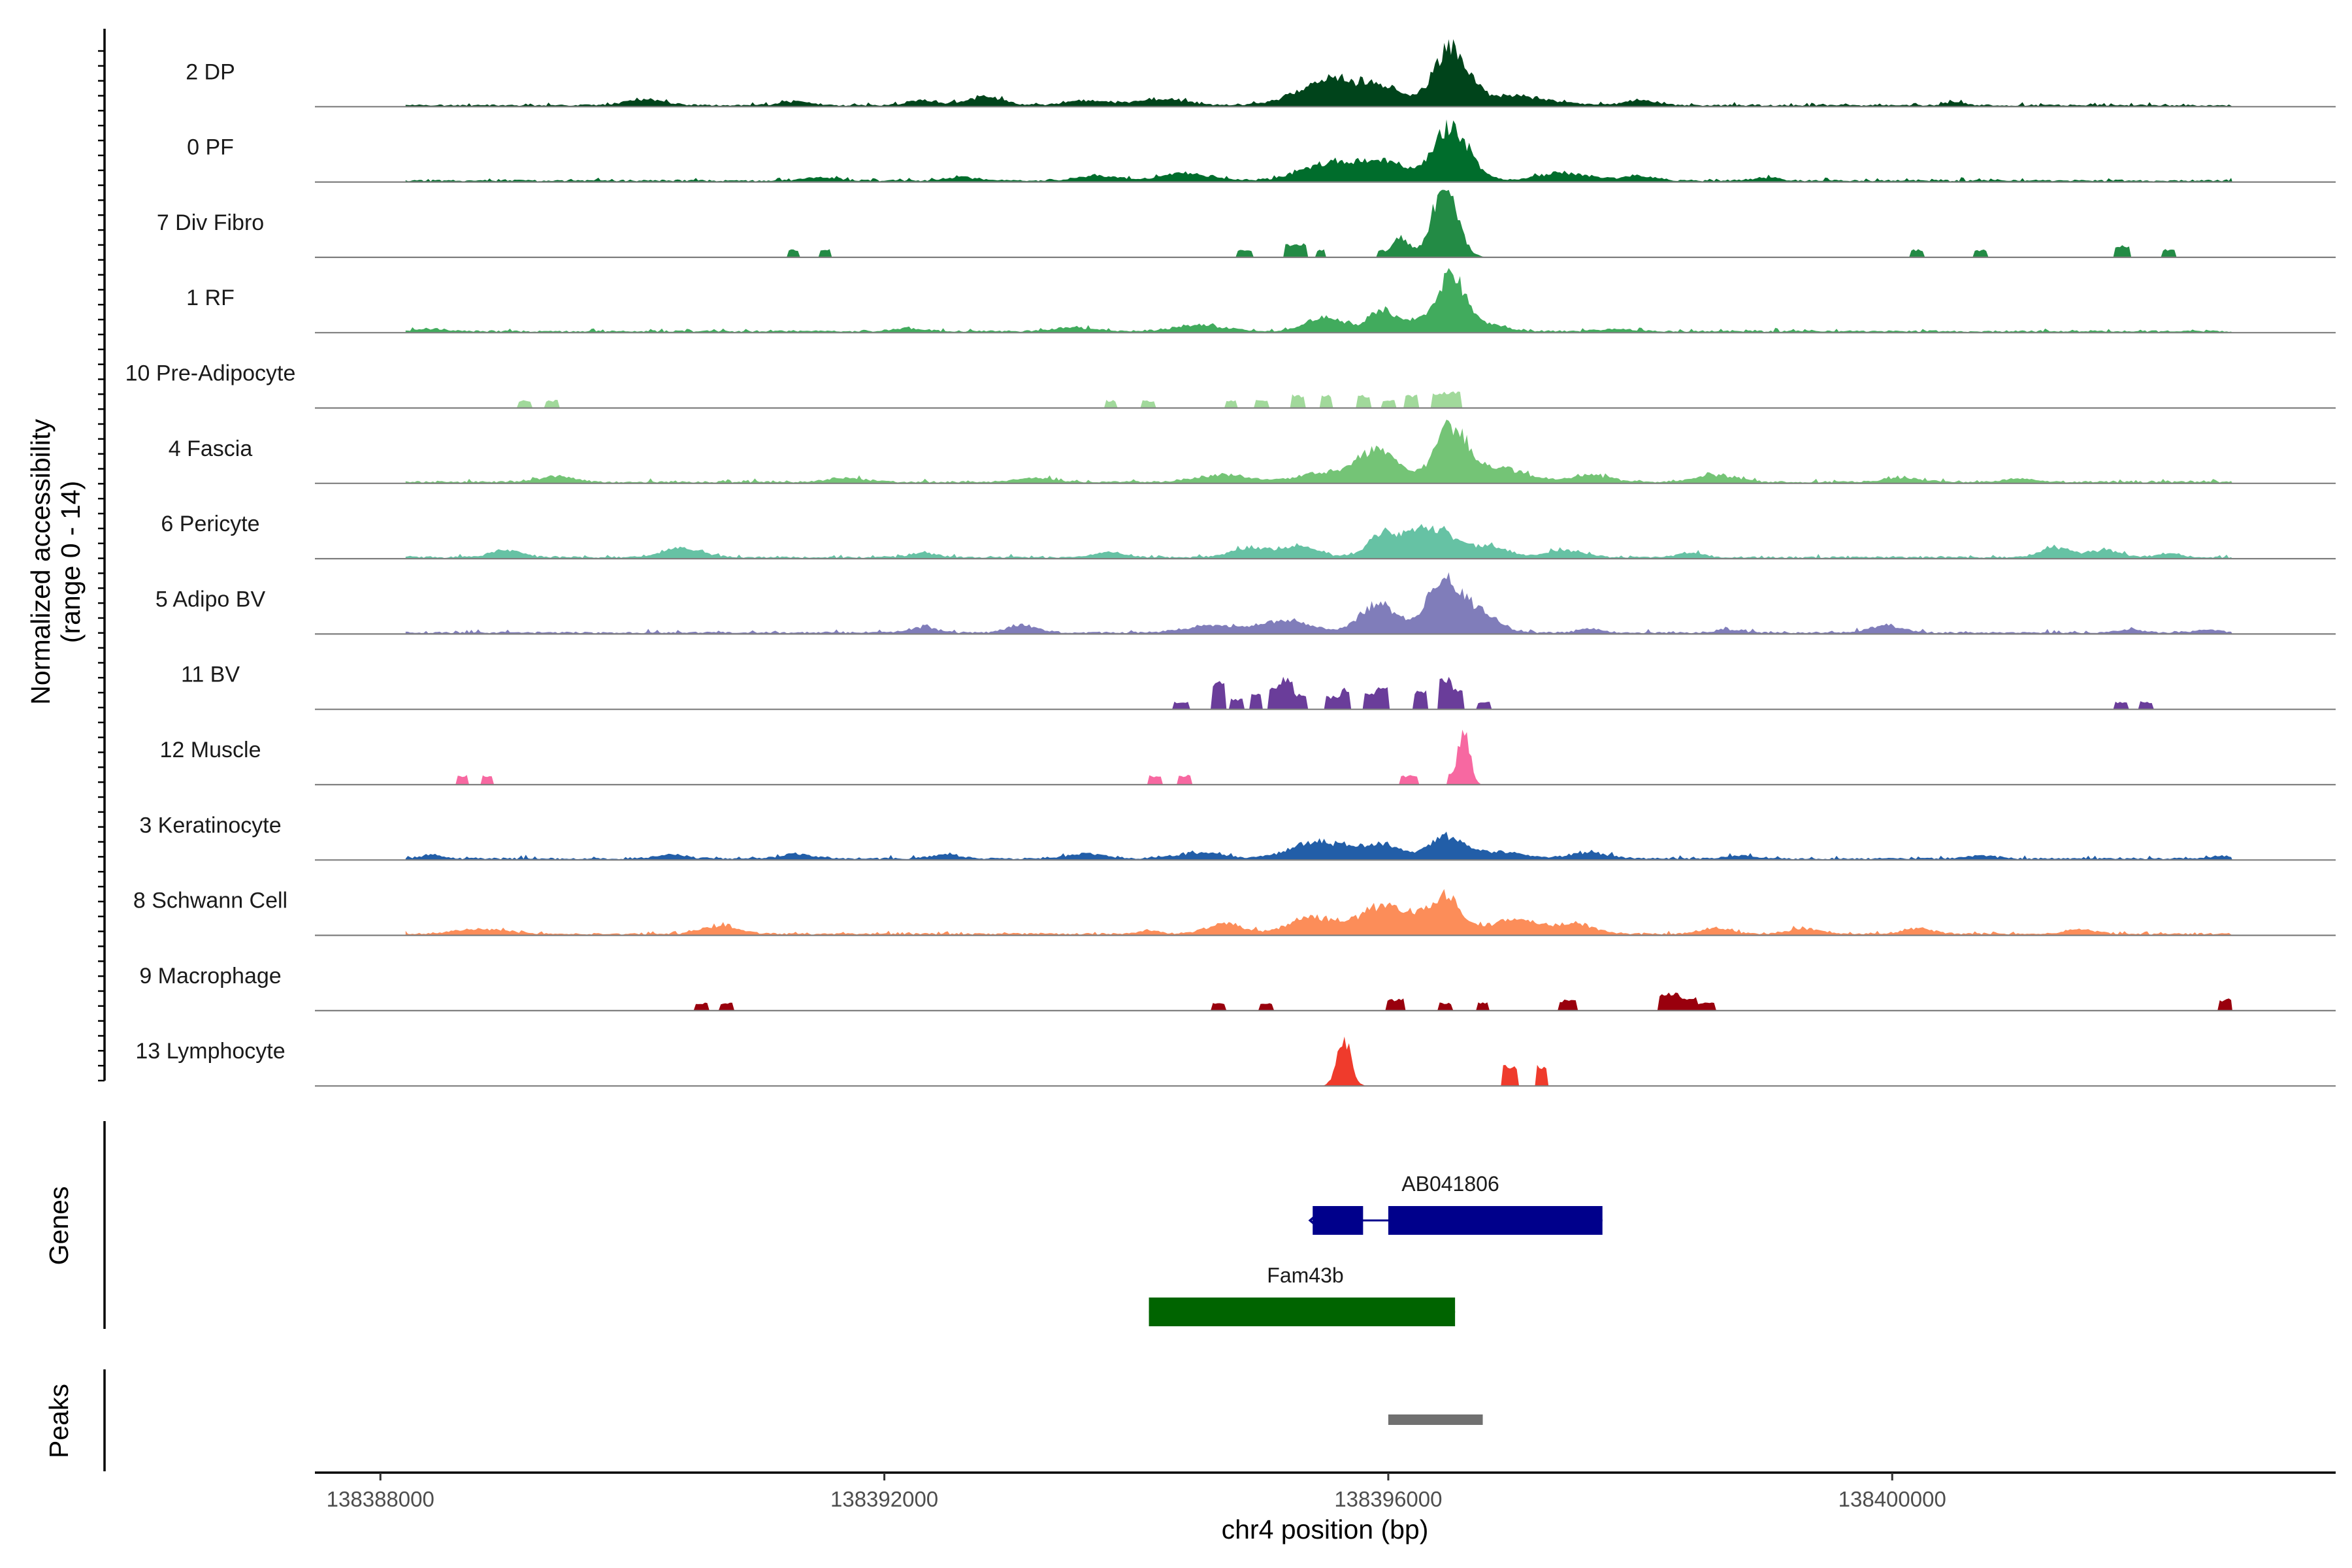 The width and height of the screenshot is (2352, 1568). What do you see at coordinates (210, 373) in the screenshot?
I see `track-label: 10 Pre-Adipocyte` at bounding box center [210, 373].